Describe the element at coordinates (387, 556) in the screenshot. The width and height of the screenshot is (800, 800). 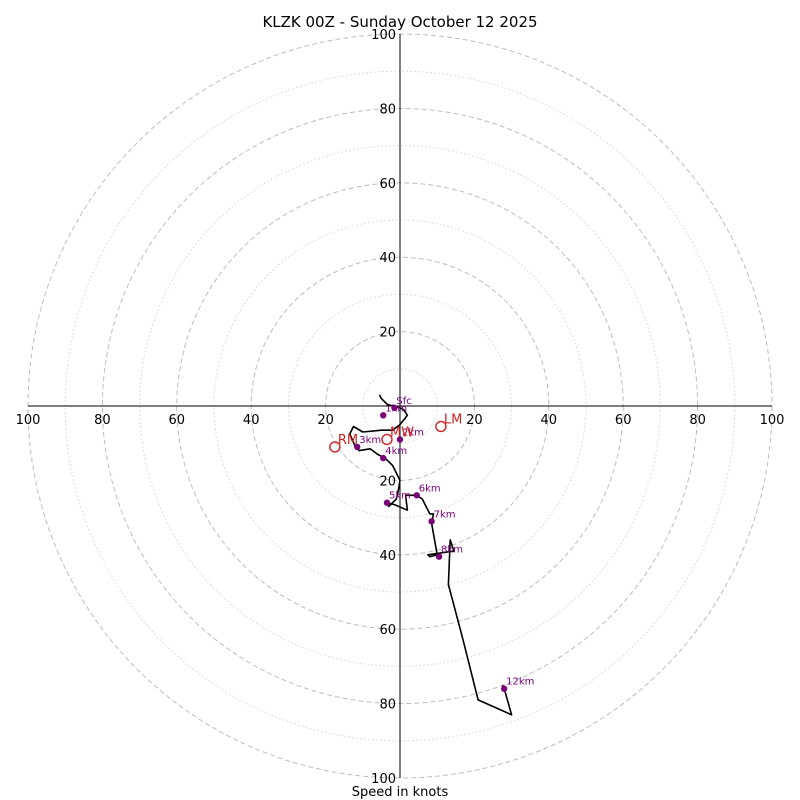
I see `y-tick-bottom-40: 40` at that location.